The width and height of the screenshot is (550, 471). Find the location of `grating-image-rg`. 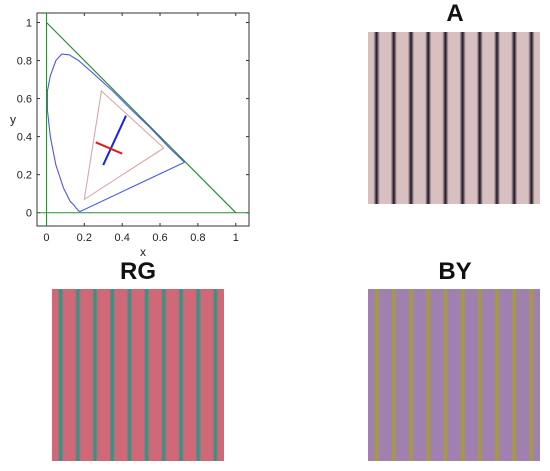

grating-image-rg is located at coordinates (138, 375).